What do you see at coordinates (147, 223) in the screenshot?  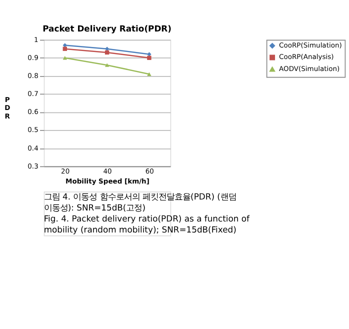 I see `caption: Fig. 4. Packet delivery ratio(PDR) as a function of mobility (random mobility); SNR=15dB(Fixed)` at bounding box center [147, 223].